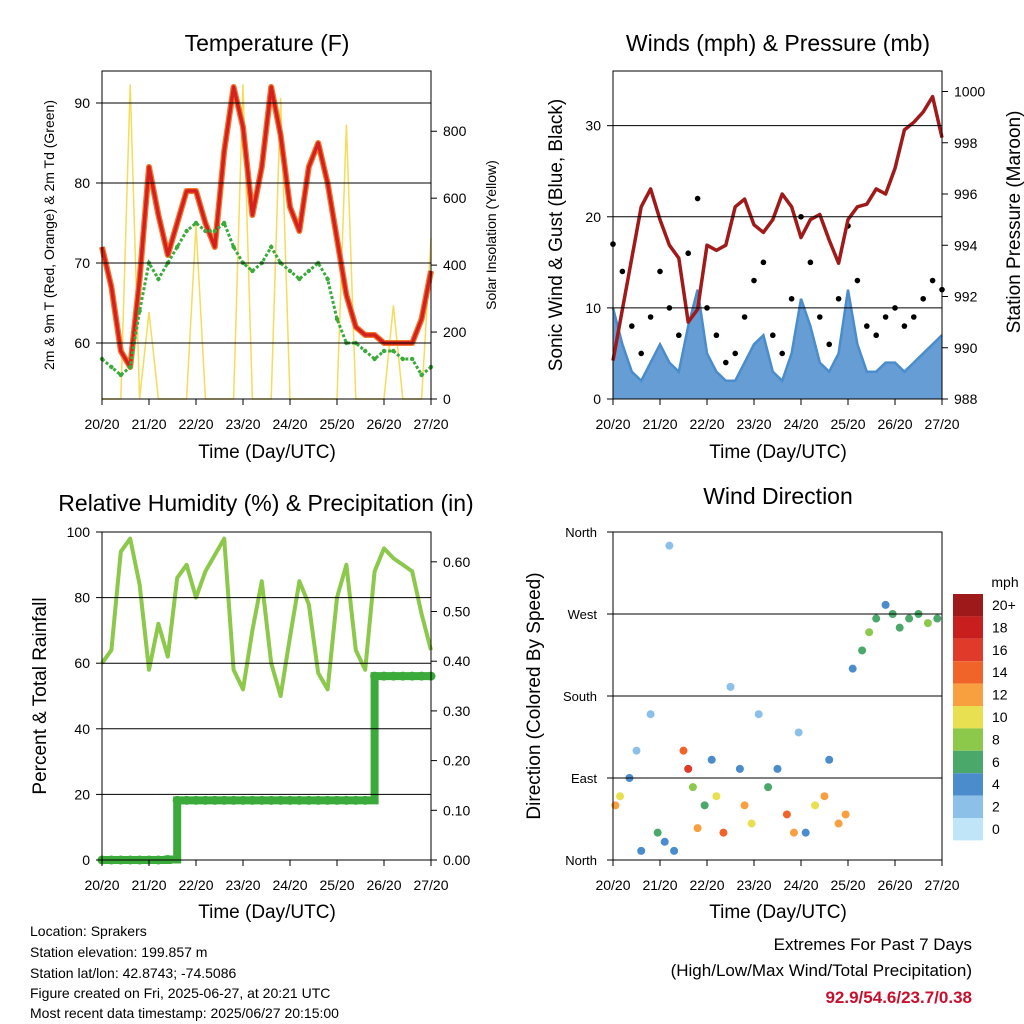  What do you see at coordinates (491, 235) in the screenshot?
I see `solar-ylabel: Solar Insolation (Yellow)` at bounding box center [491, 235].